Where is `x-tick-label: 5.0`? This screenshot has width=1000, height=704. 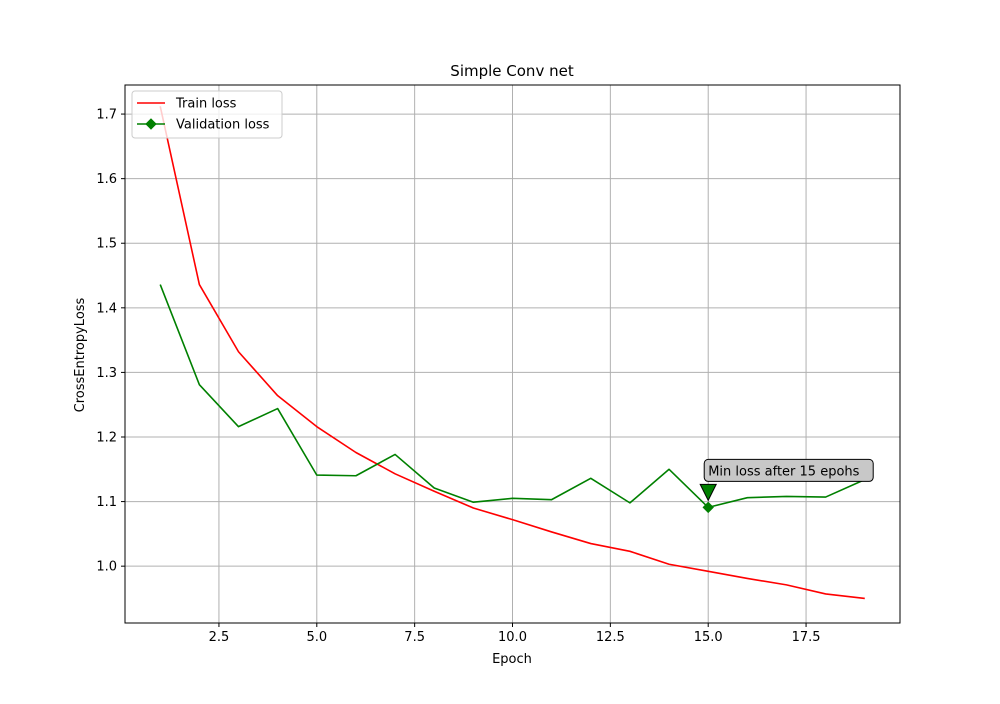
x-tick-label: 5.0 is located at coordinates (316, 637).